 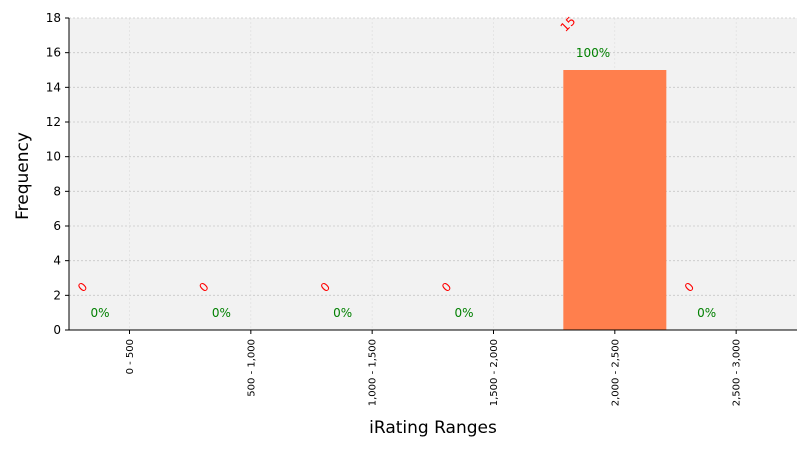 I want to click on y-tick-label: 0, so click(x=57, y=330).